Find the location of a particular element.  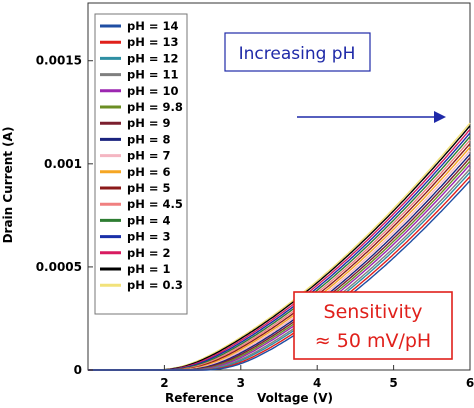

increasing-ph-box is located at coordinates (297, 52).